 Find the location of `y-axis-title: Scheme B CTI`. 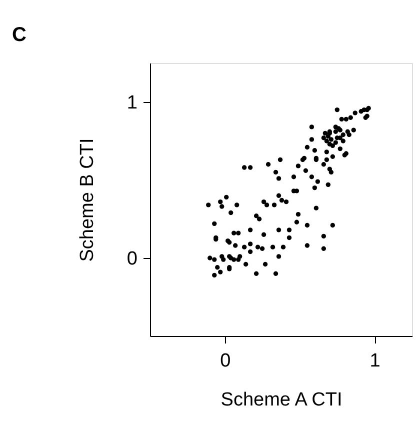

y-axis-title: Scheme B CTI is located at coordinates (87, 200).